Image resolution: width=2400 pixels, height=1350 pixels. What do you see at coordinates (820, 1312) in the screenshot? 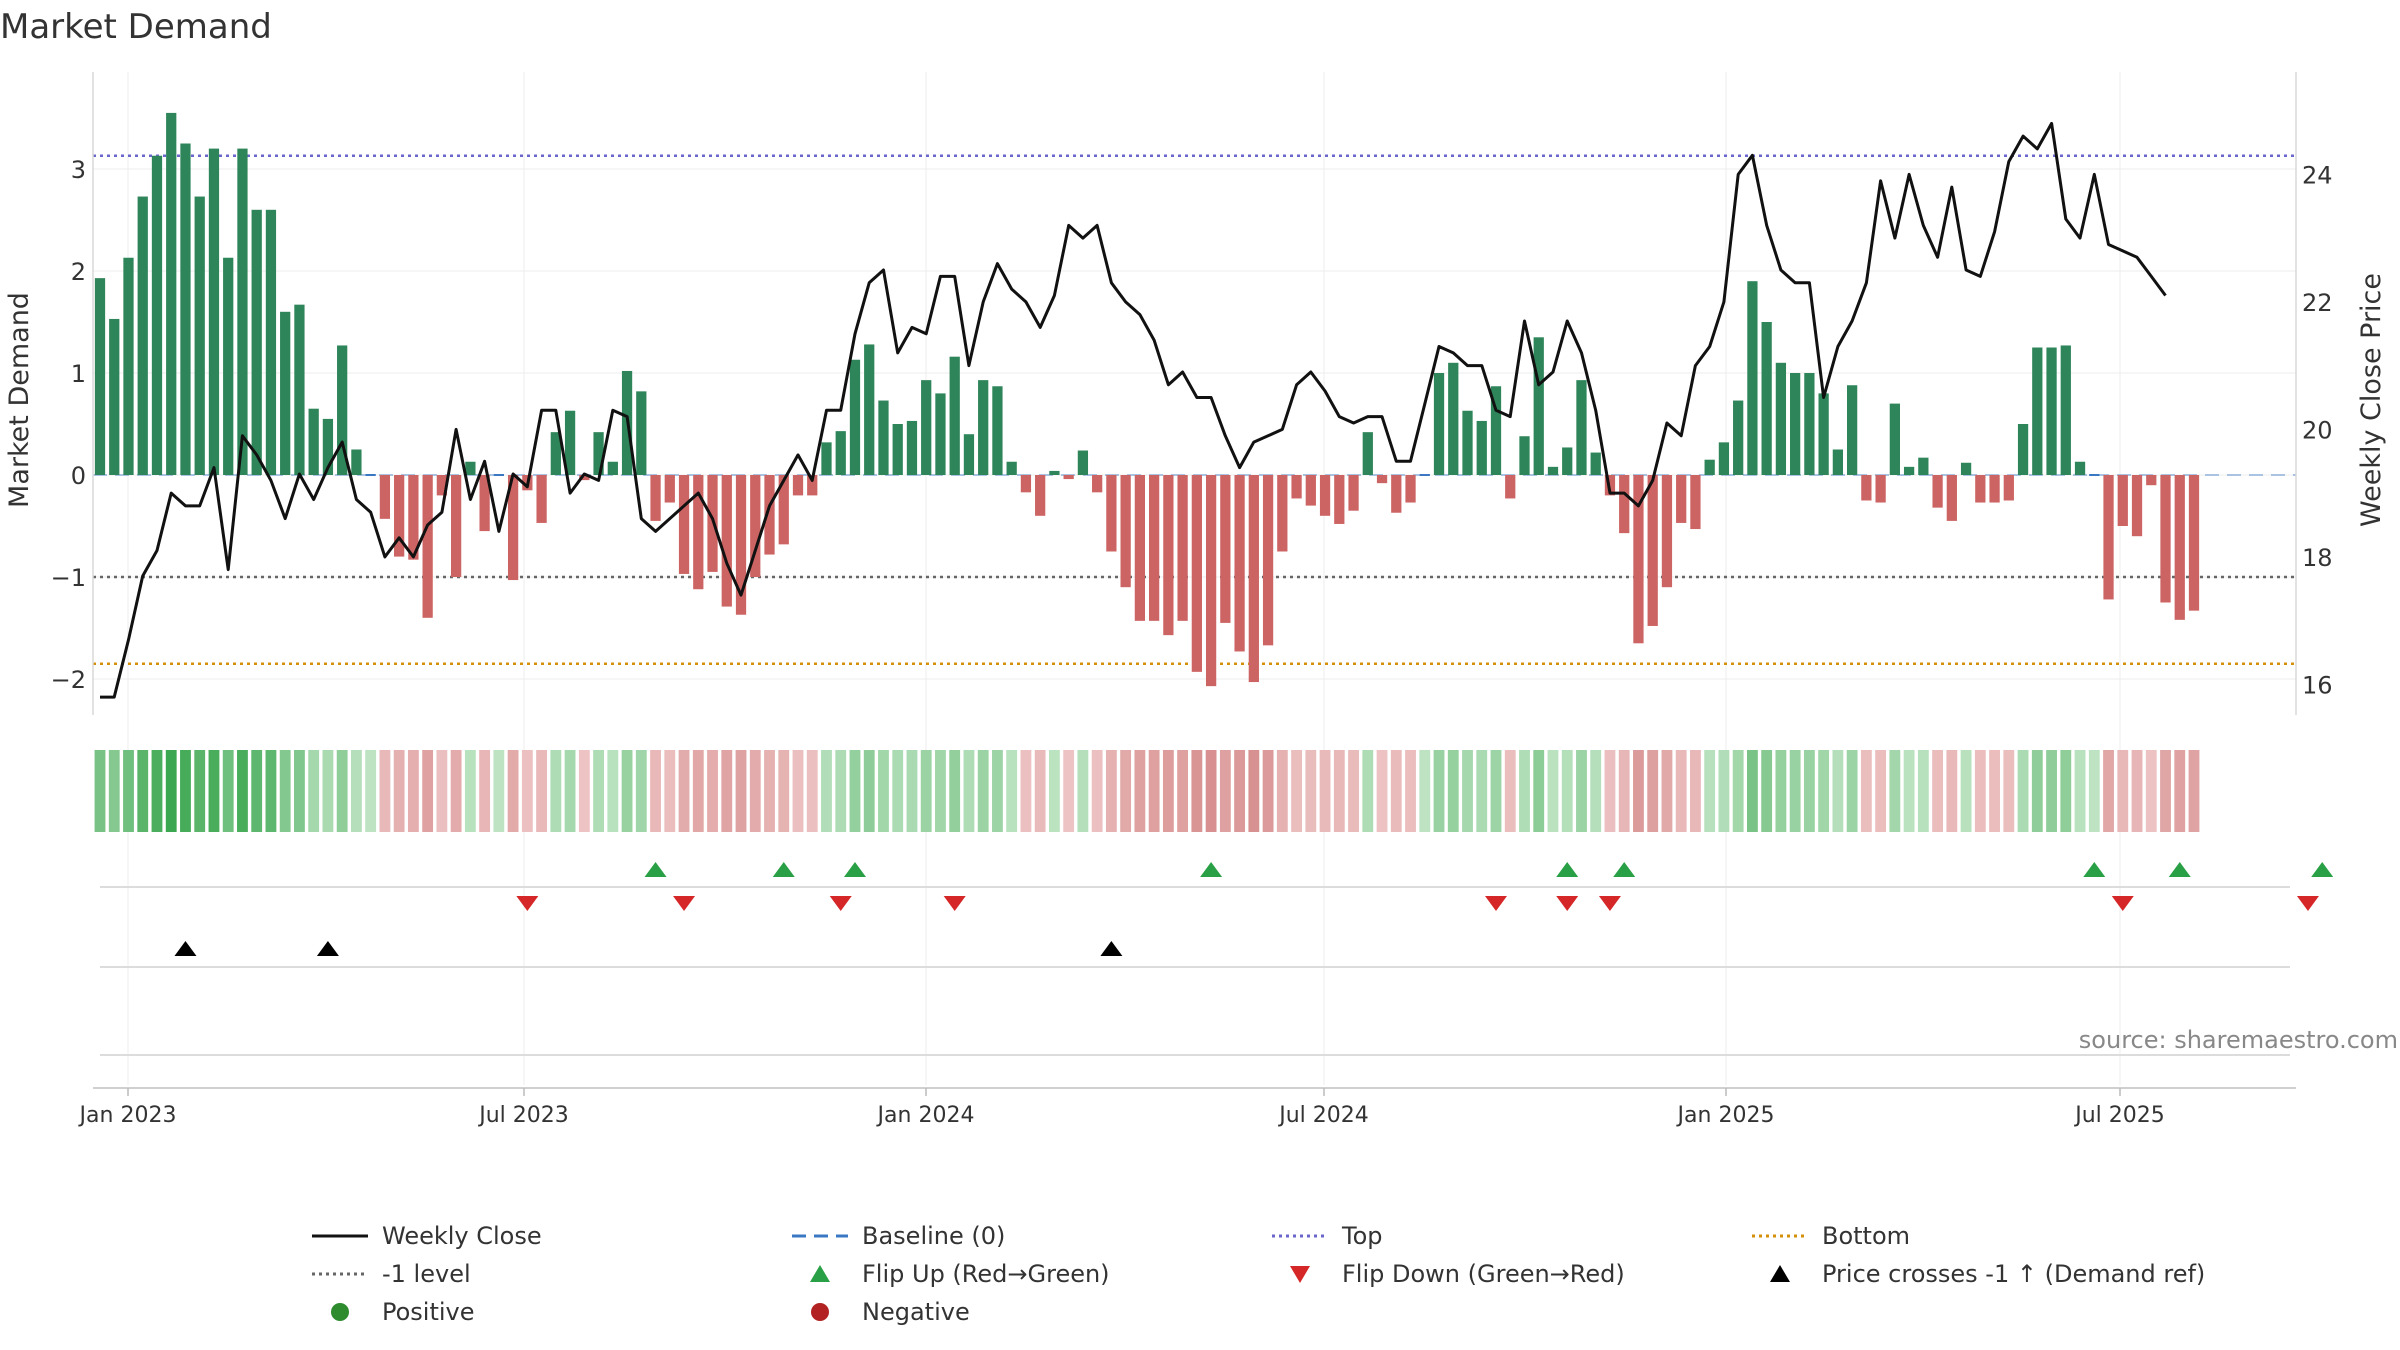
I see `legend-dot-swatch` at bounding box center [820, 1312].